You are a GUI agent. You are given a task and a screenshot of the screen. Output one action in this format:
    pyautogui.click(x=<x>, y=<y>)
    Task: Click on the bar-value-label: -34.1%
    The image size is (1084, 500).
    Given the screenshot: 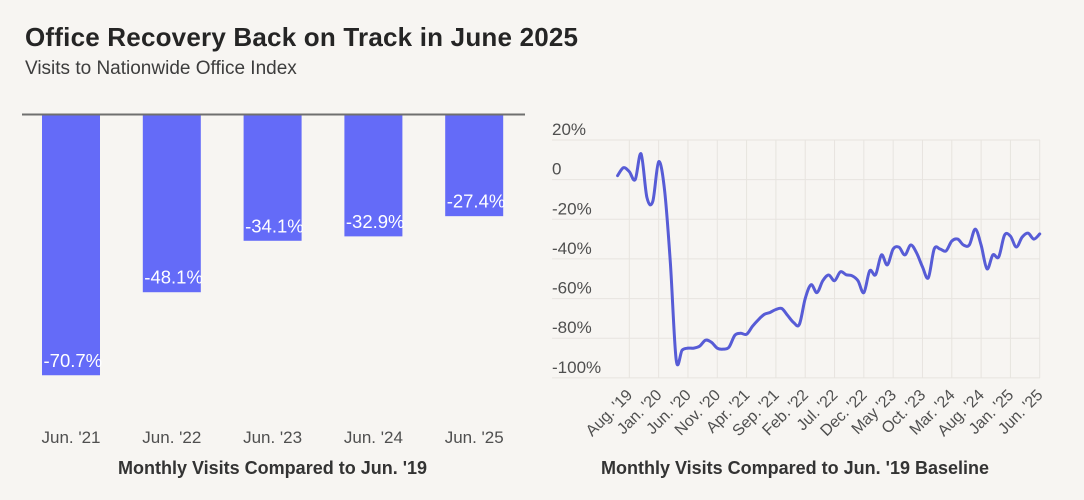 What is the action you would take?
    pyautogui.click(x=274, y=225)
    